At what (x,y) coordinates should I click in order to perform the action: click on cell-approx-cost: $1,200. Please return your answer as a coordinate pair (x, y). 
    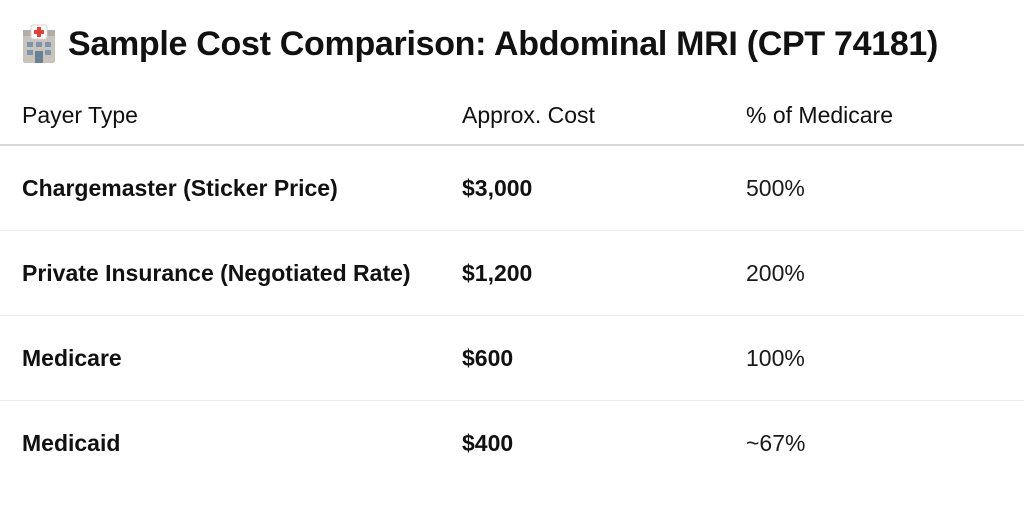
    Looking at the image, I should click on (604, 273).